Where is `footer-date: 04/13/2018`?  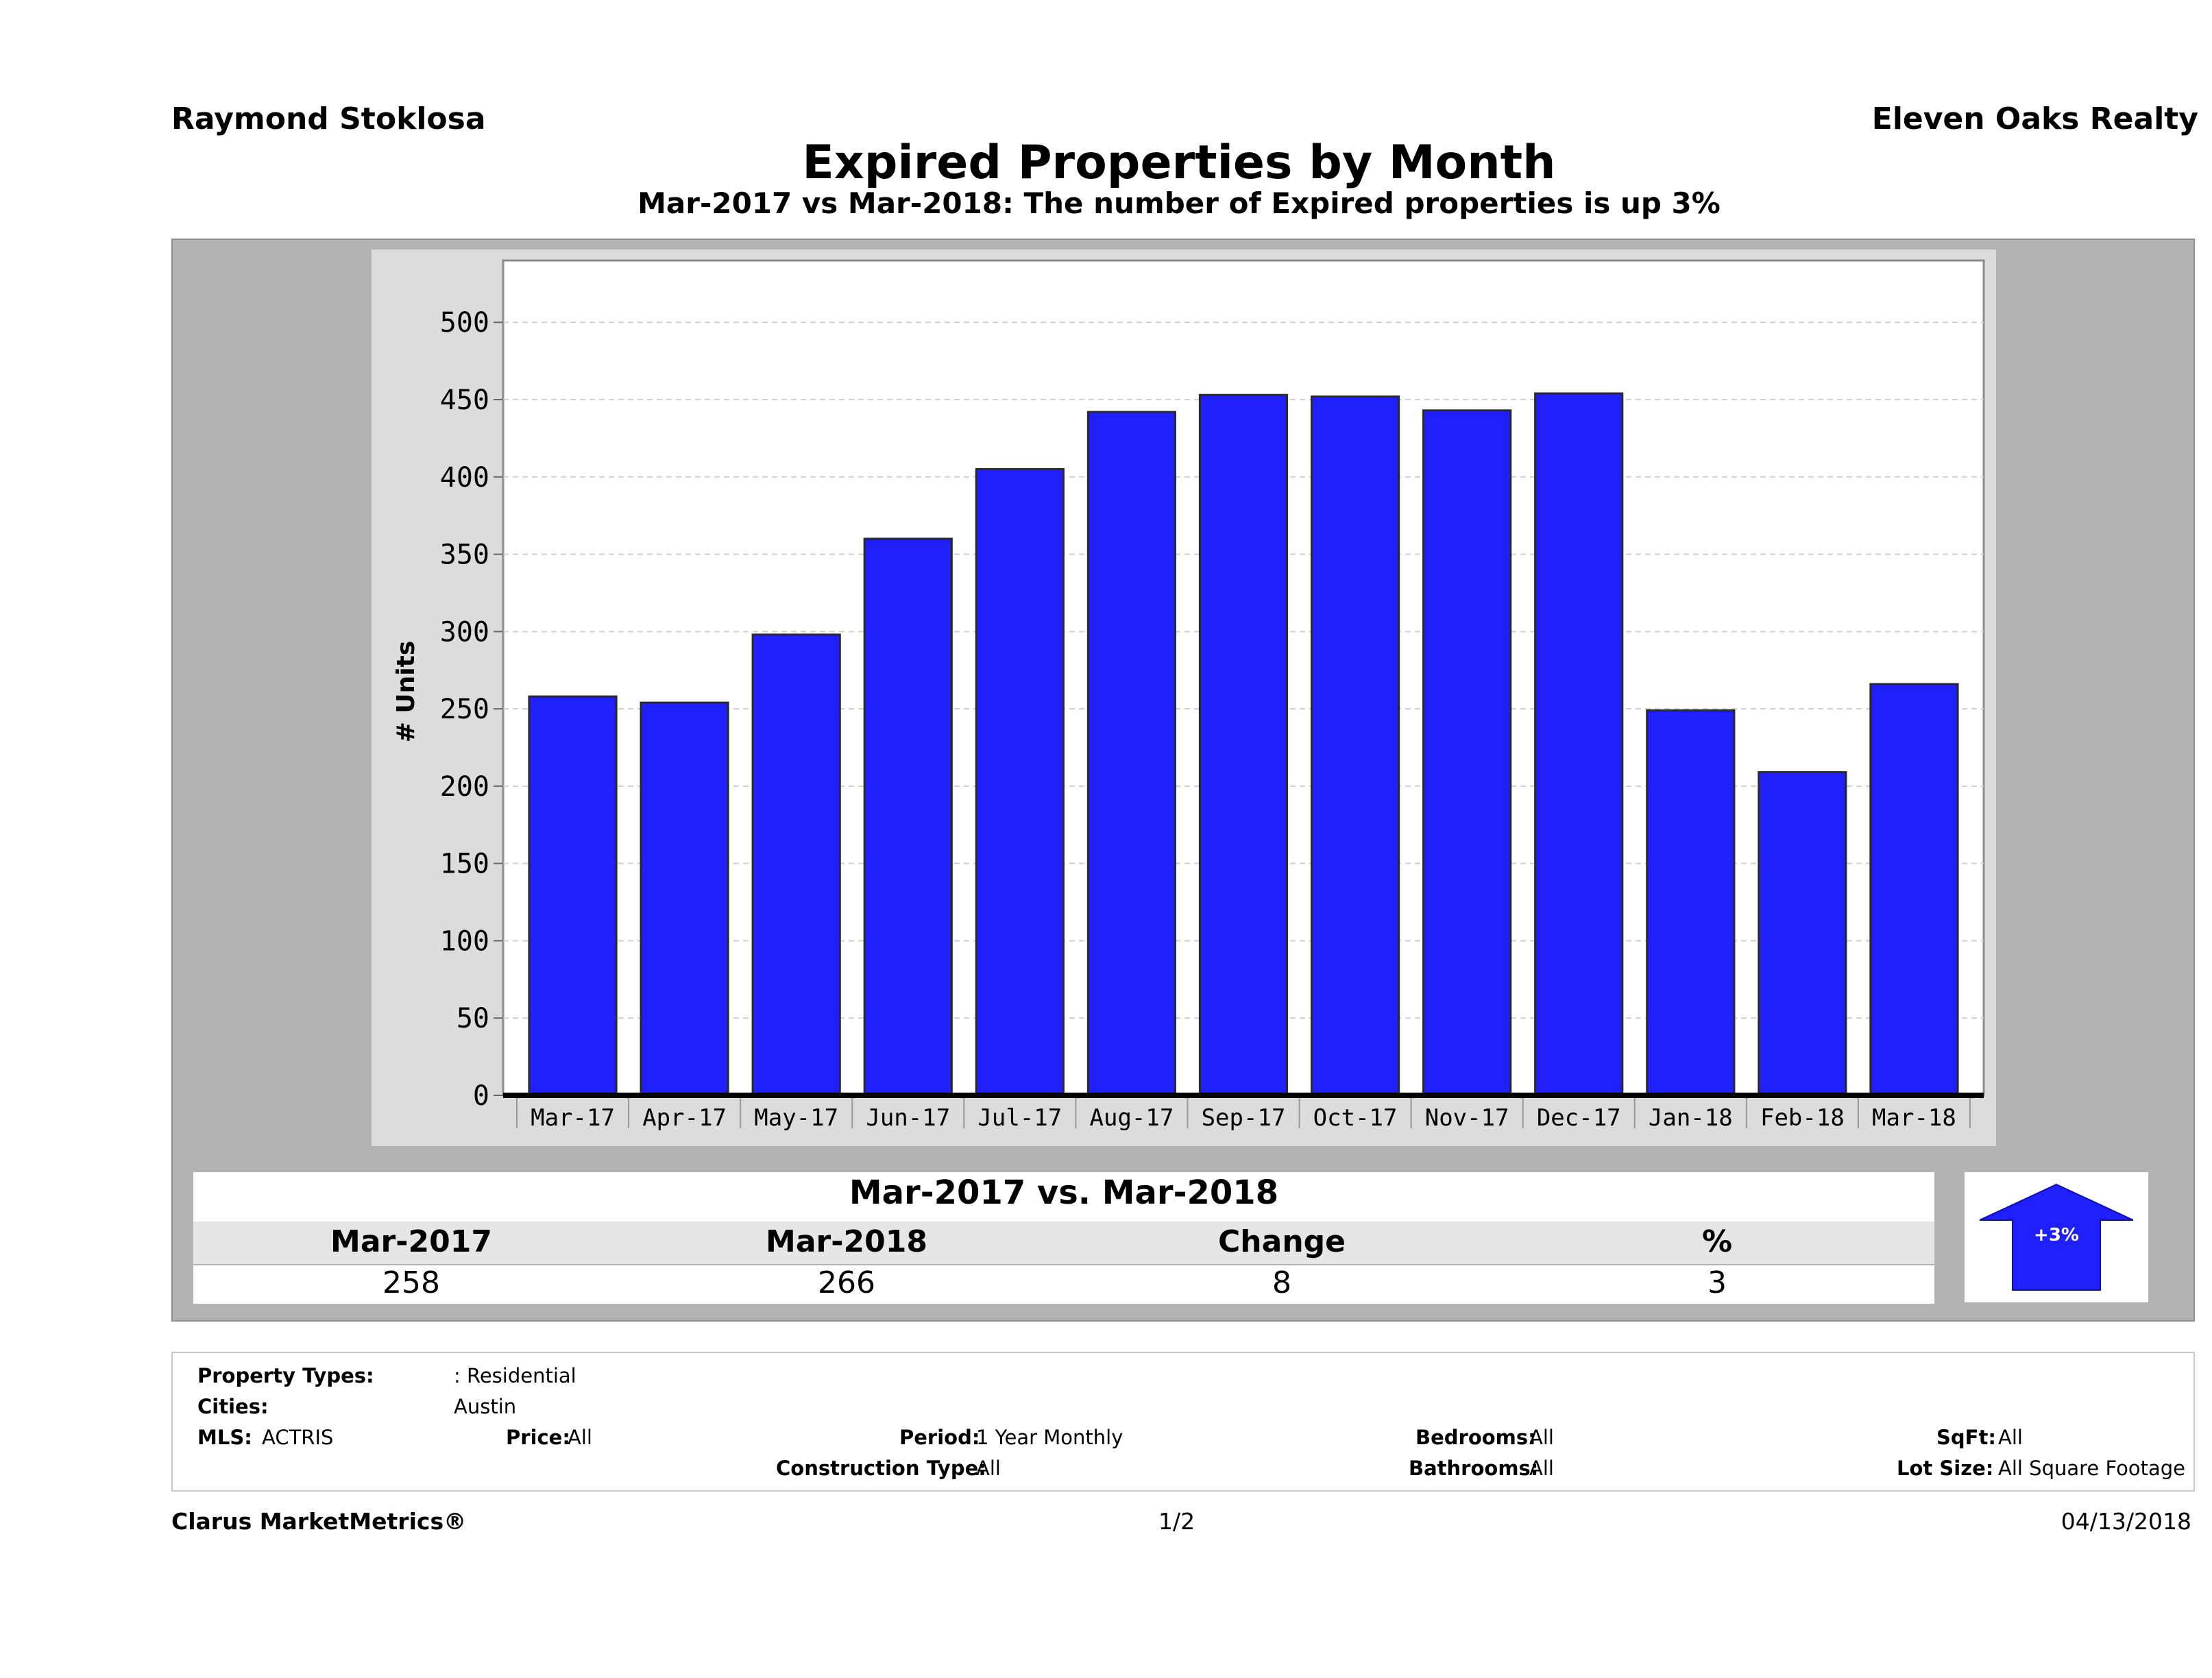 footer-date: 04/13/2018 is located at coordinates (2126, 1521).